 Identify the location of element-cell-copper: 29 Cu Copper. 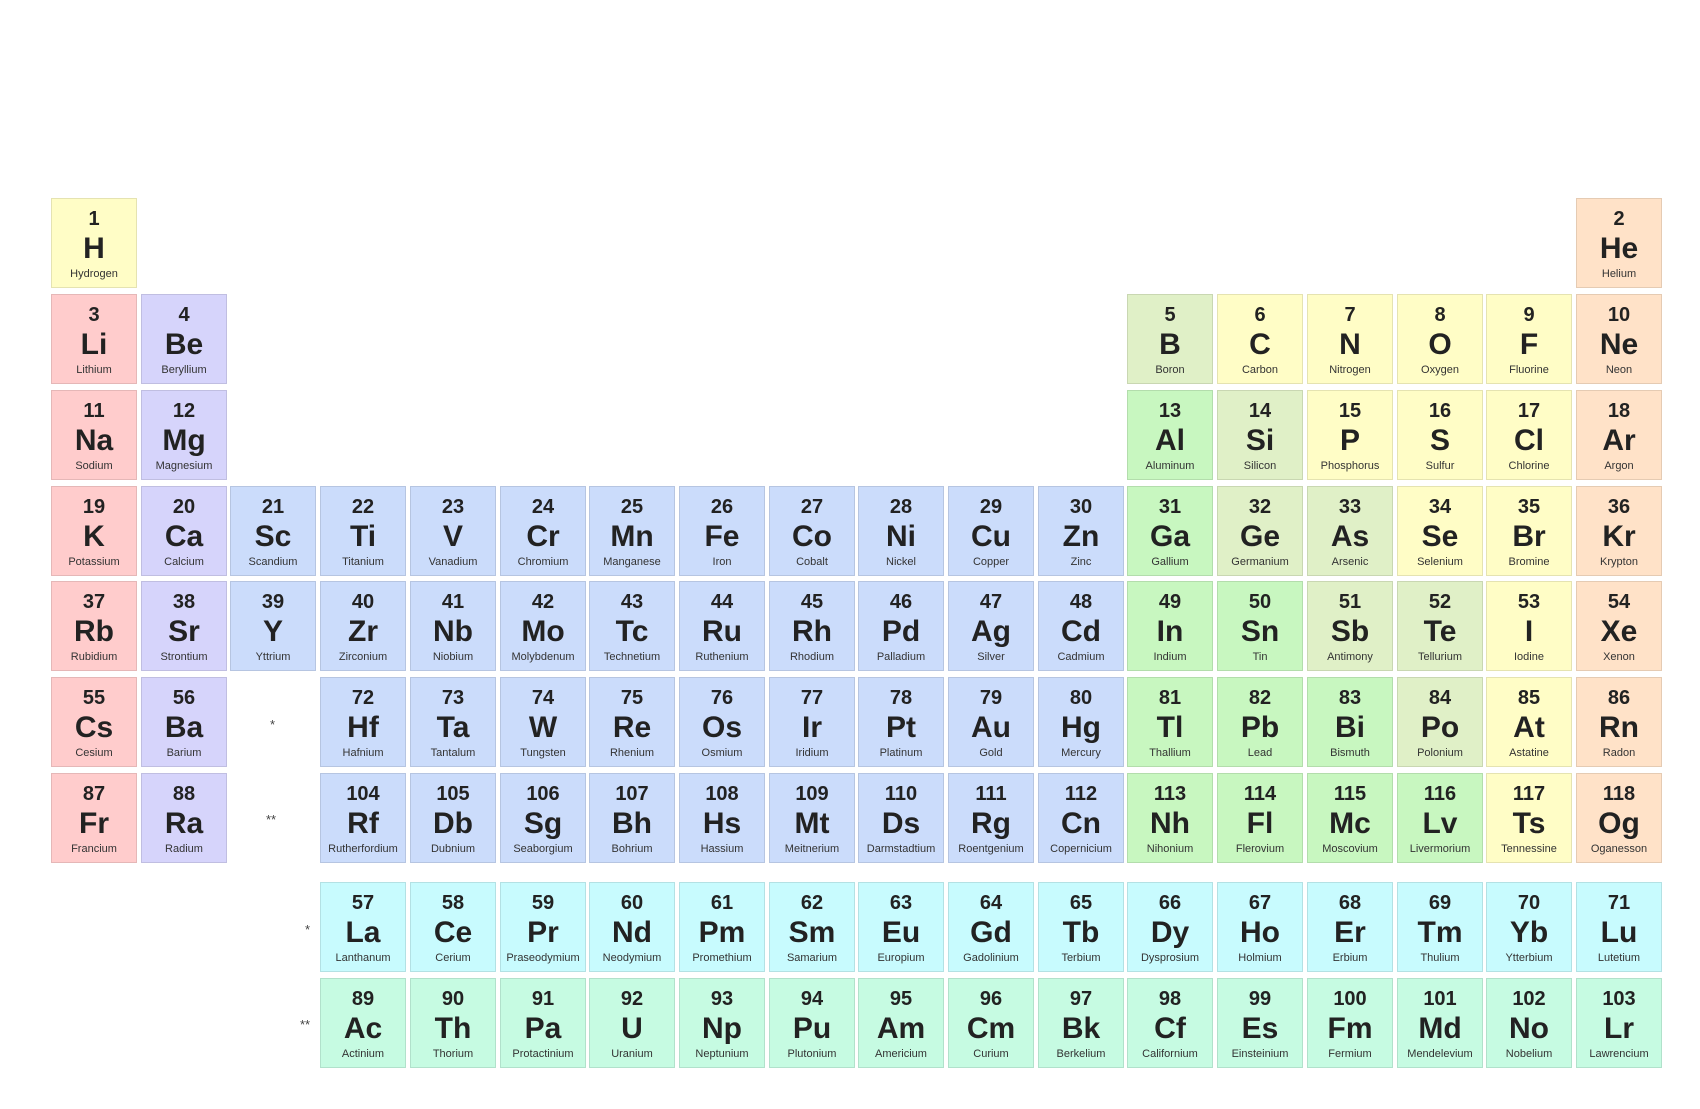
(991, 531).